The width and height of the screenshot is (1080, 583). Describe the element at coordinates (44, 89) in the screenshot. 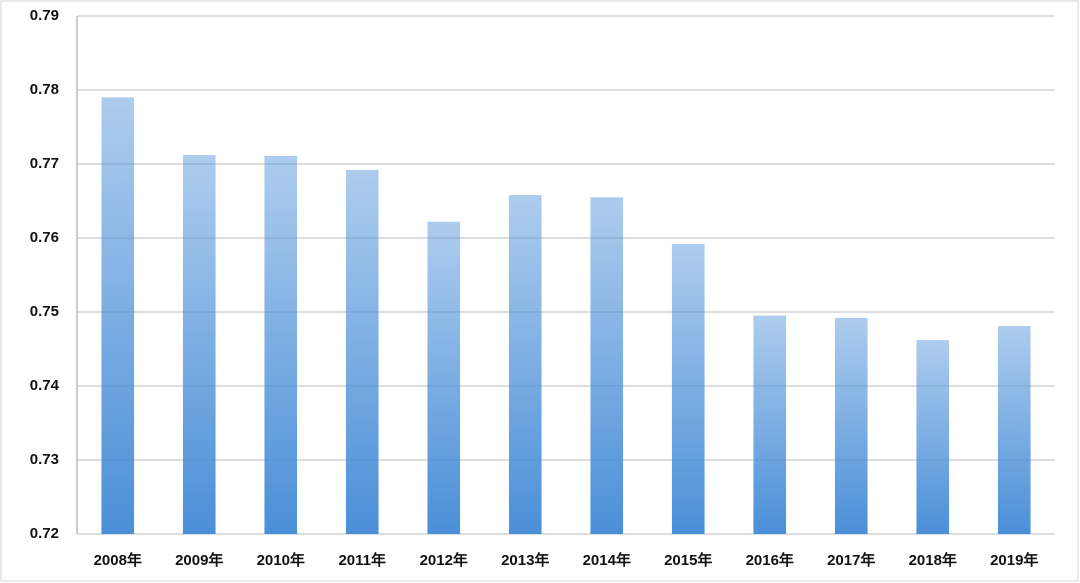

I see `y-tick-label: 0.78` at that location.